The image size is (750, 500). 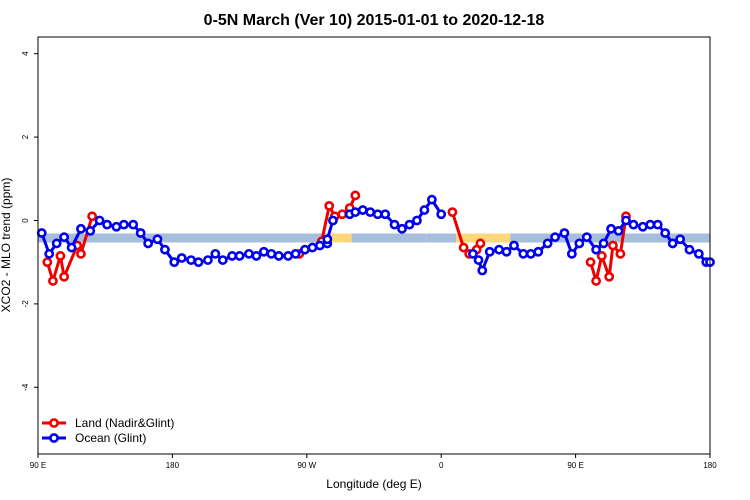 What do you see at coordinates (6, 245) in the screenshot?
I see `y-axis-label: XCO2 - MLO trend (ppm)` at bounding box center [6, 245].